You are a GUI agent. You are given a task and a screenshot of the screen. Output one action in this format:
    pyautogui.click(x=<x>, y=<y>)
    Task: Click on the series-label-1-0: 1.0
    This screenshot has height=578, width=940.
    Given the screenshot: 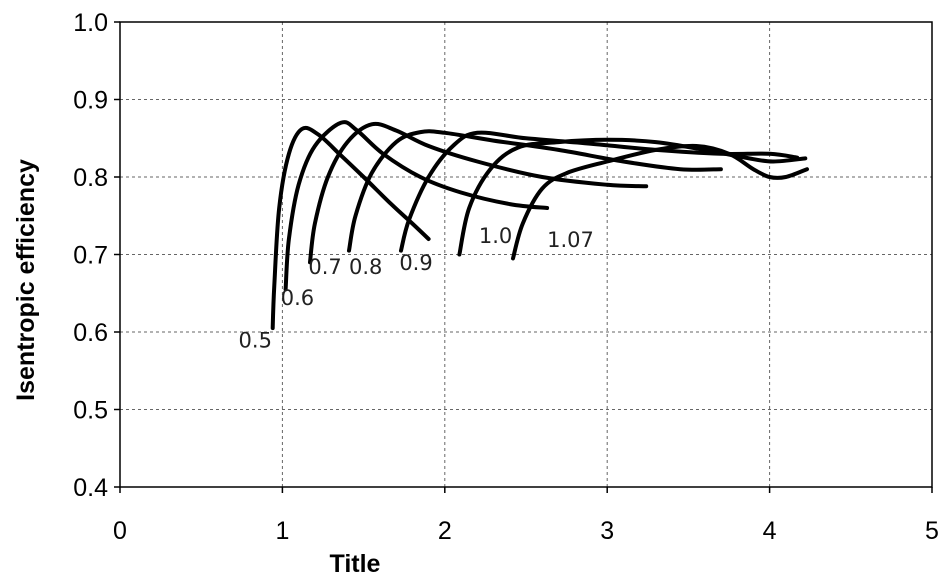 What is the action you would take?
    pyautogui.click(x=495, y=236)
    